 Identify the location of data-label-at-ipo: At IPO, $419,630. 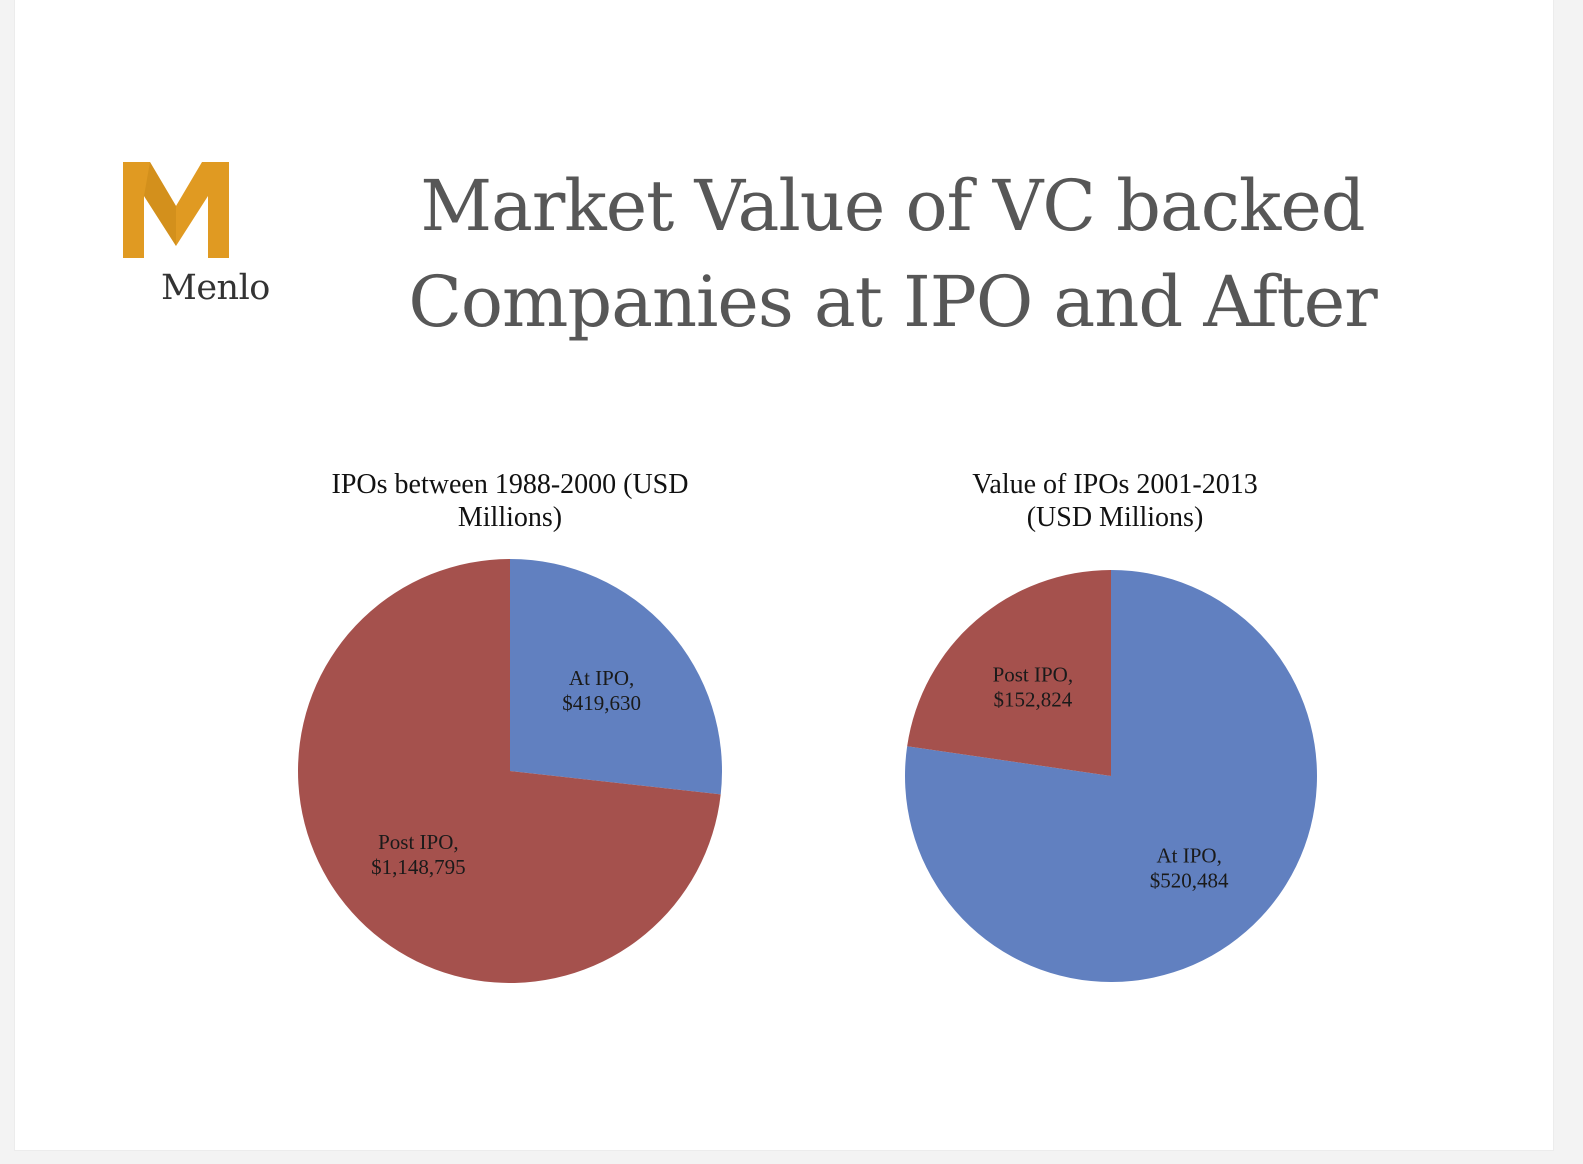
(601, 690).